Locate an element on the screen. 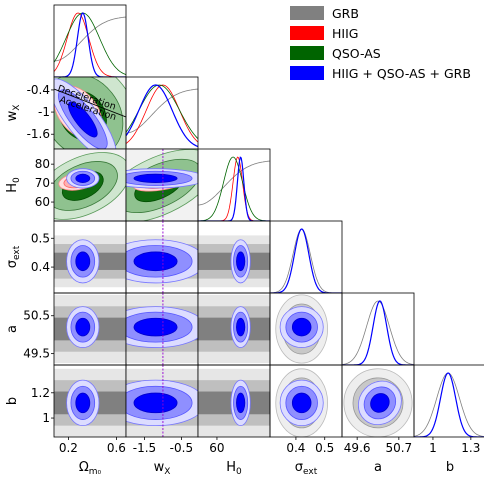  xlabel-sig: σext is located at coordinates (306, 468).